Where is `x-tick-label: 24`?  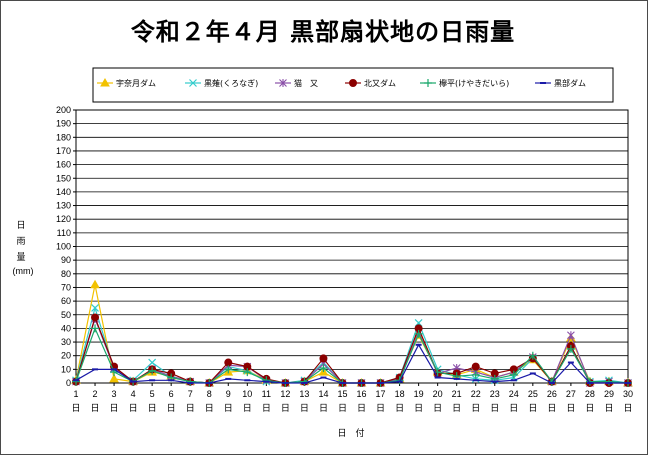
x-tick-label: 24 is located at coordinates (514, 394).